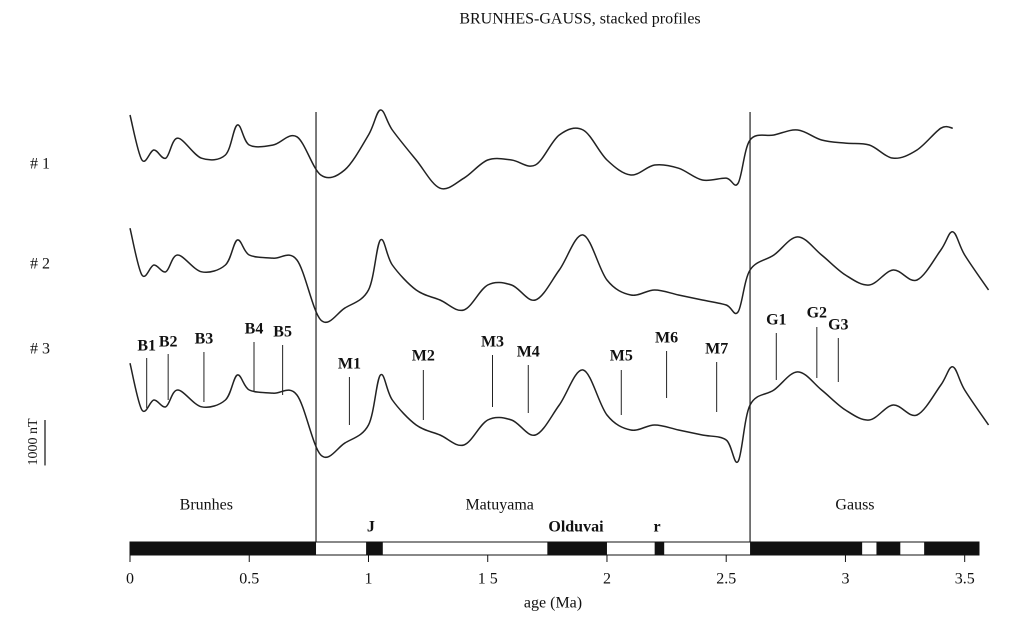  What do you see at coordinates (249, 579) in the screenshot?
I see `x-tick-label: 0.5` at bounding box center [249, 579].